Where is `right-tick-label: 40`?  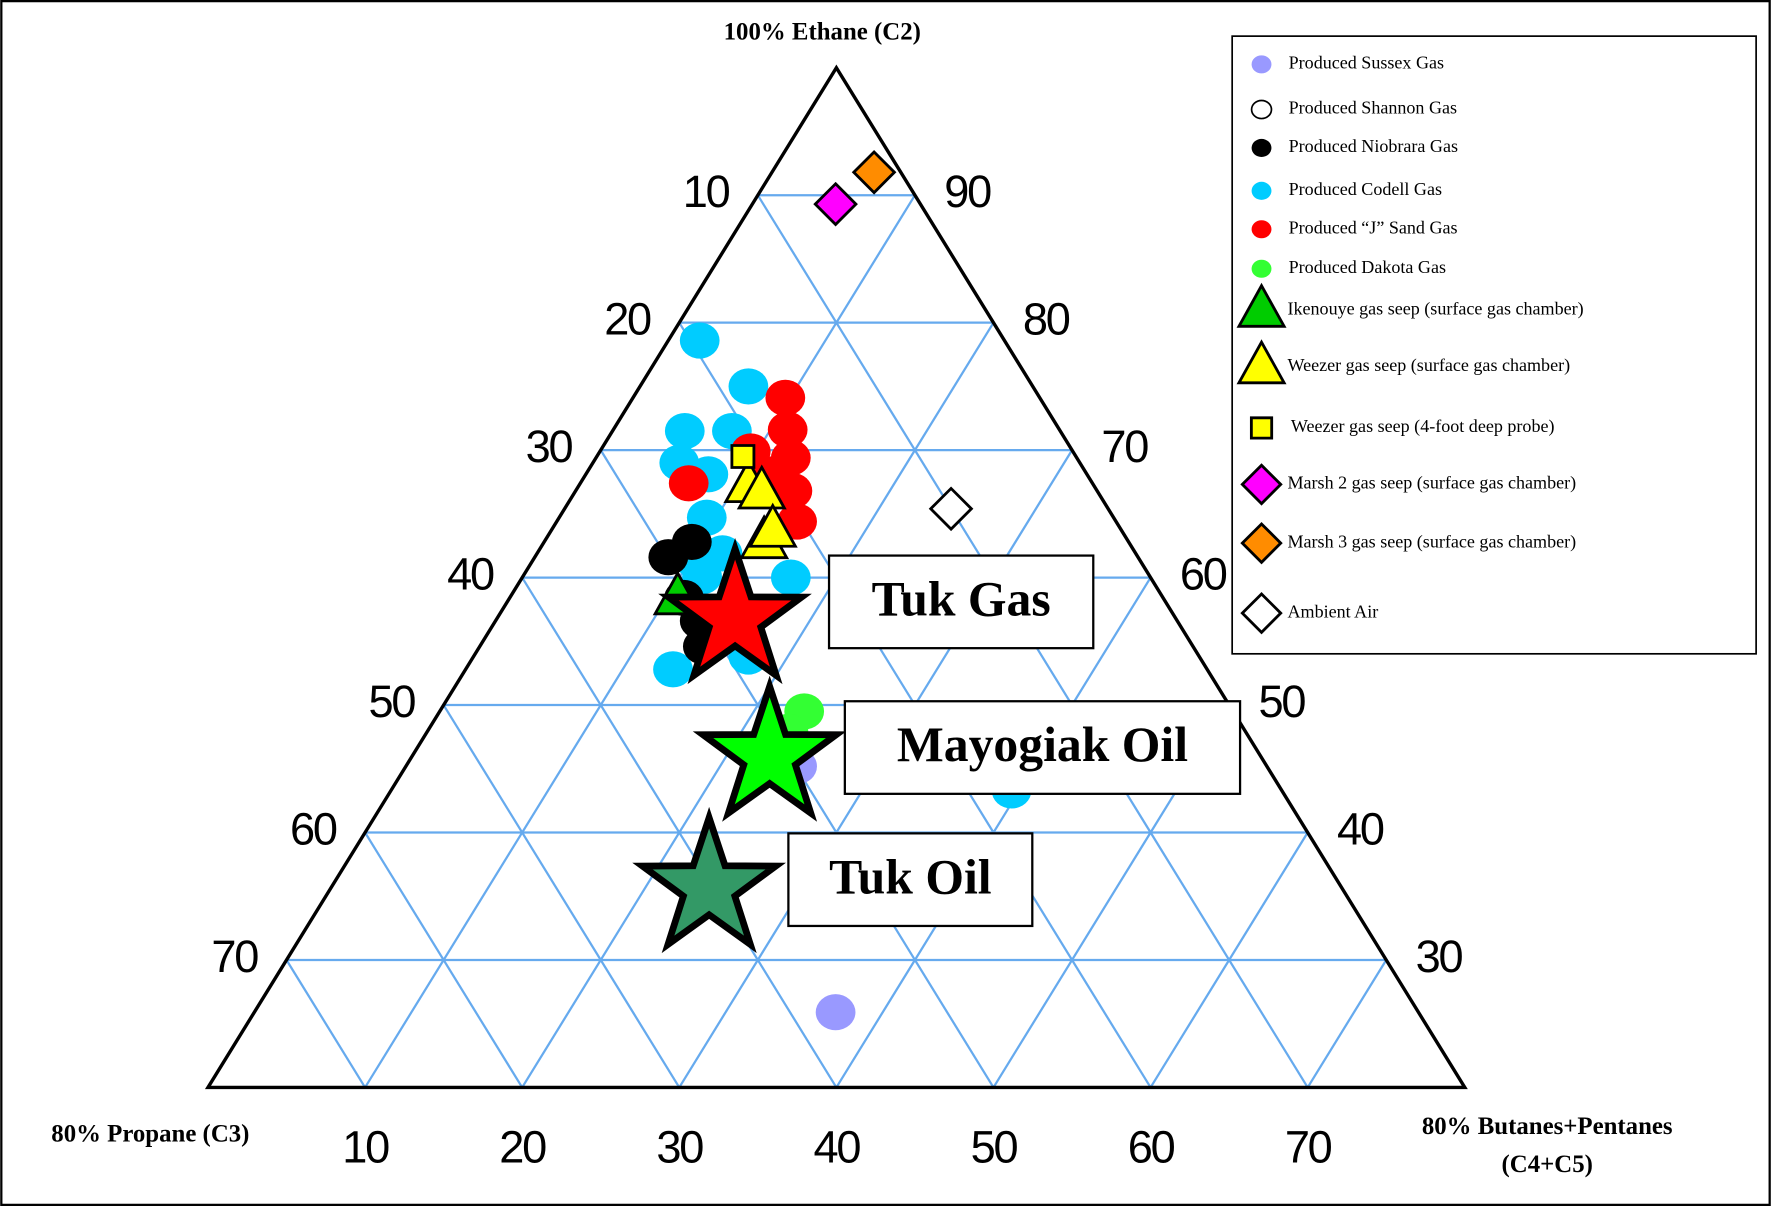
right-tick-label: 40 is located at coordinates (1360, 828).